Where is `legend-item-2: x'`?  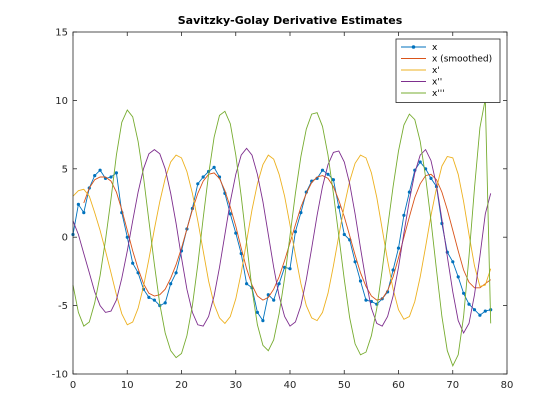 legend-item-2: x' is located at coordinates (420, 71).